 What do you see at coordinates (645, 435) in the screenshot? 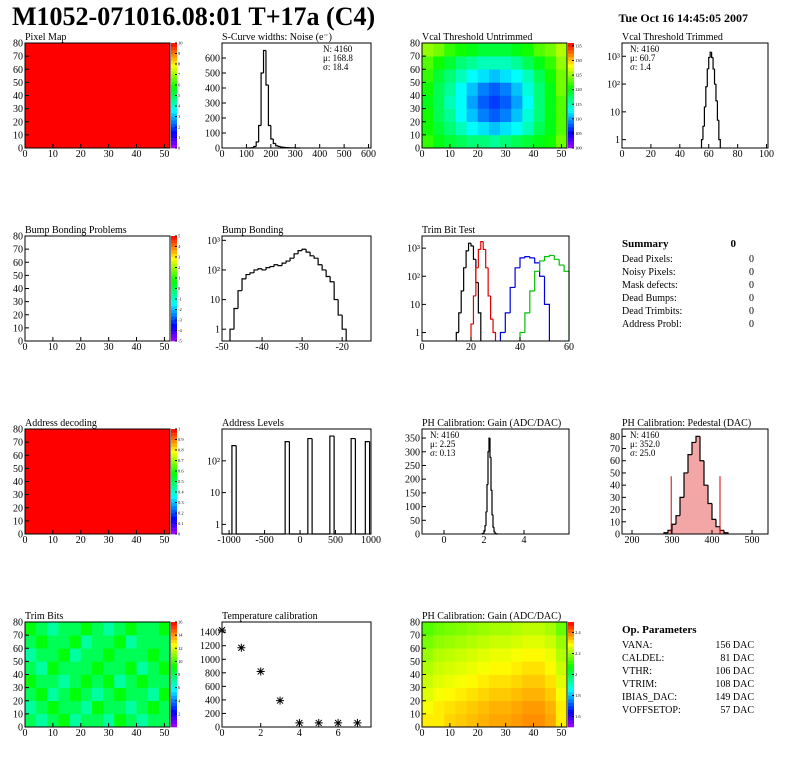
I see `stats-line: N: 4160` at bounding box center [645, 435].